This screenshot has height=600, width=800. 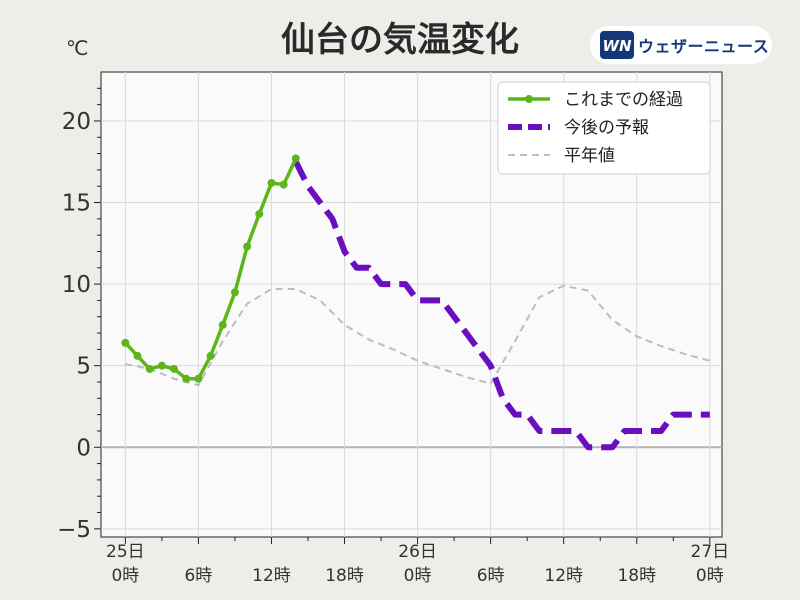 What do you see at coordinates (83, 367) in the screenshot?
I see `y-tick-label: 5` at bounding box center [83, 367].